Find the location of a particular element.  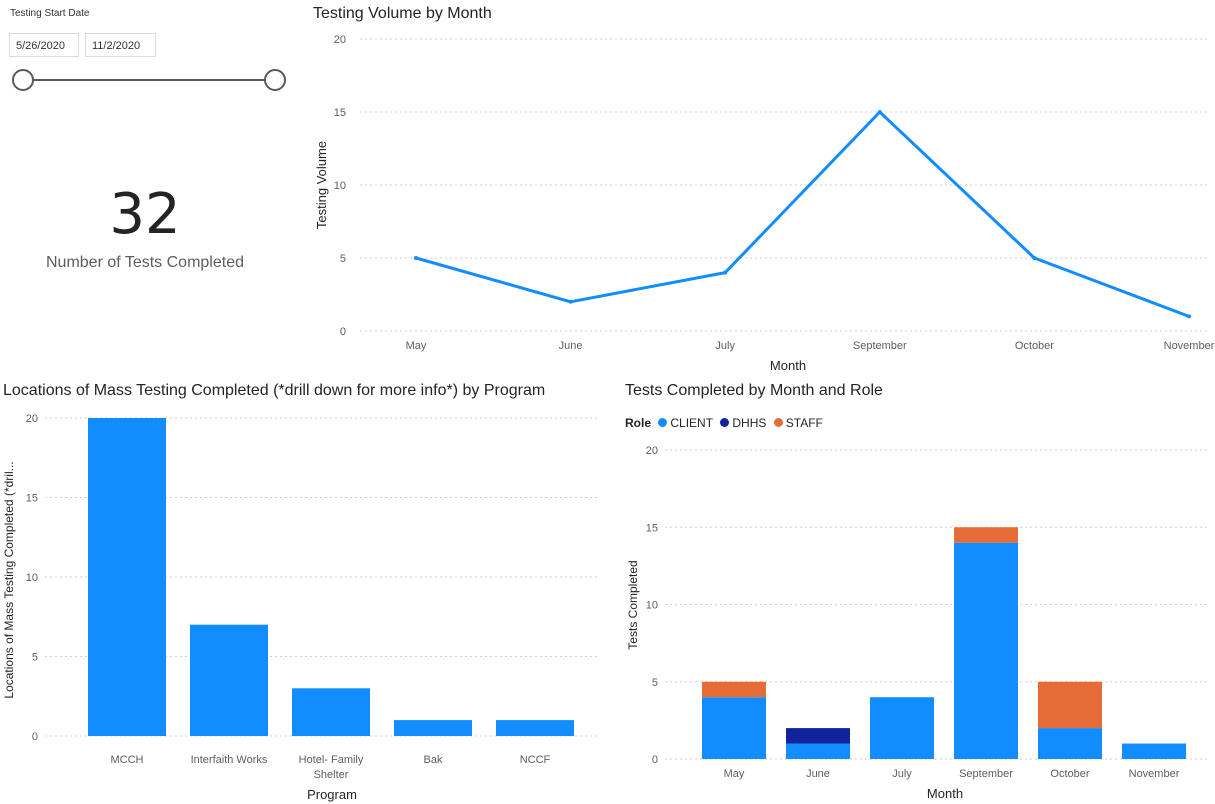

line-point-june is located at coordinates (570, 301).